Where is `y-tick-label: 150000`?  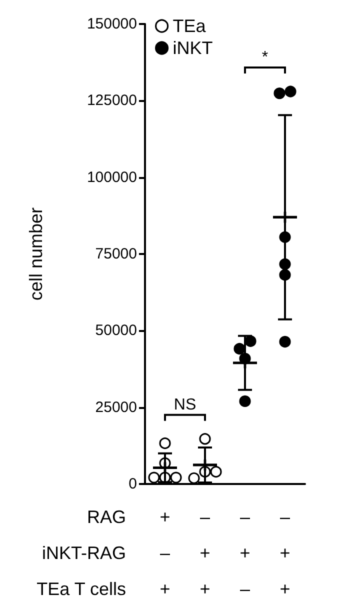
y-tick-label: 150000 is located at coordinates (111, 24).